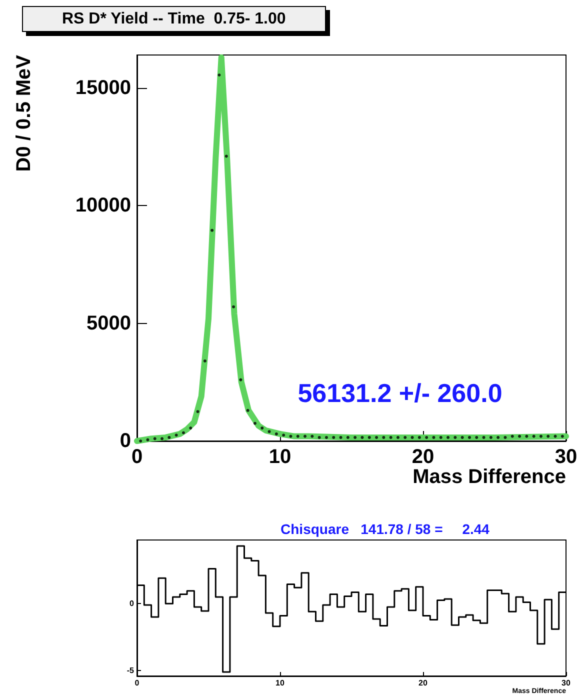 The image size is (581, 697). What do you see at coordinates (489, 477) in the screenshot?
I see `x-axis-title: Mass Difference` at bounding box center [489, 477].